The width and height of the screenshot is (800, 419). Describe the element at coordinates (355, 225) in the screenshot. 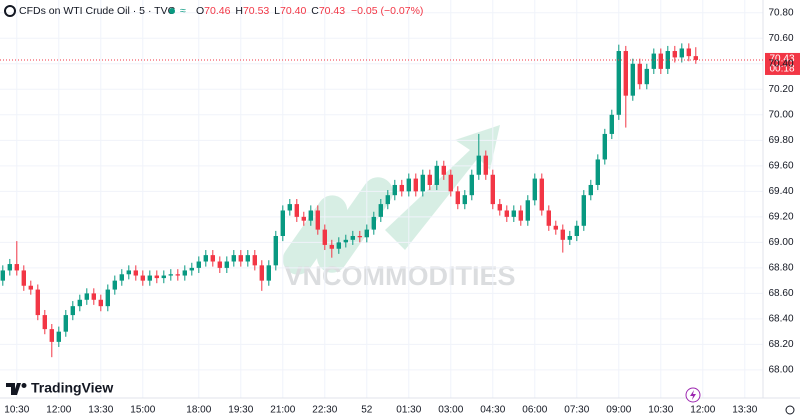

I see `watermark-bar` at that location.